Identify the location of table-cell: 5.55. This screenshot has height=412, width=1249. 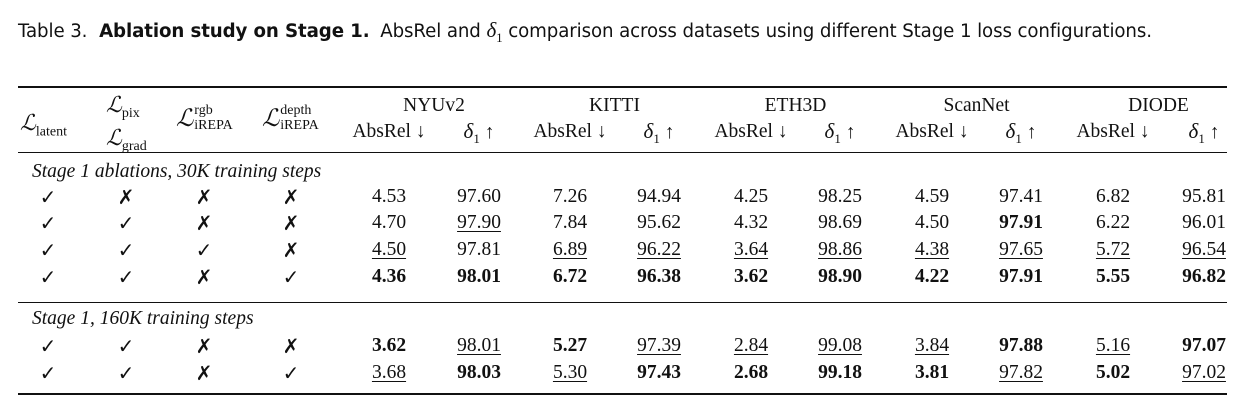
(1113, 276).